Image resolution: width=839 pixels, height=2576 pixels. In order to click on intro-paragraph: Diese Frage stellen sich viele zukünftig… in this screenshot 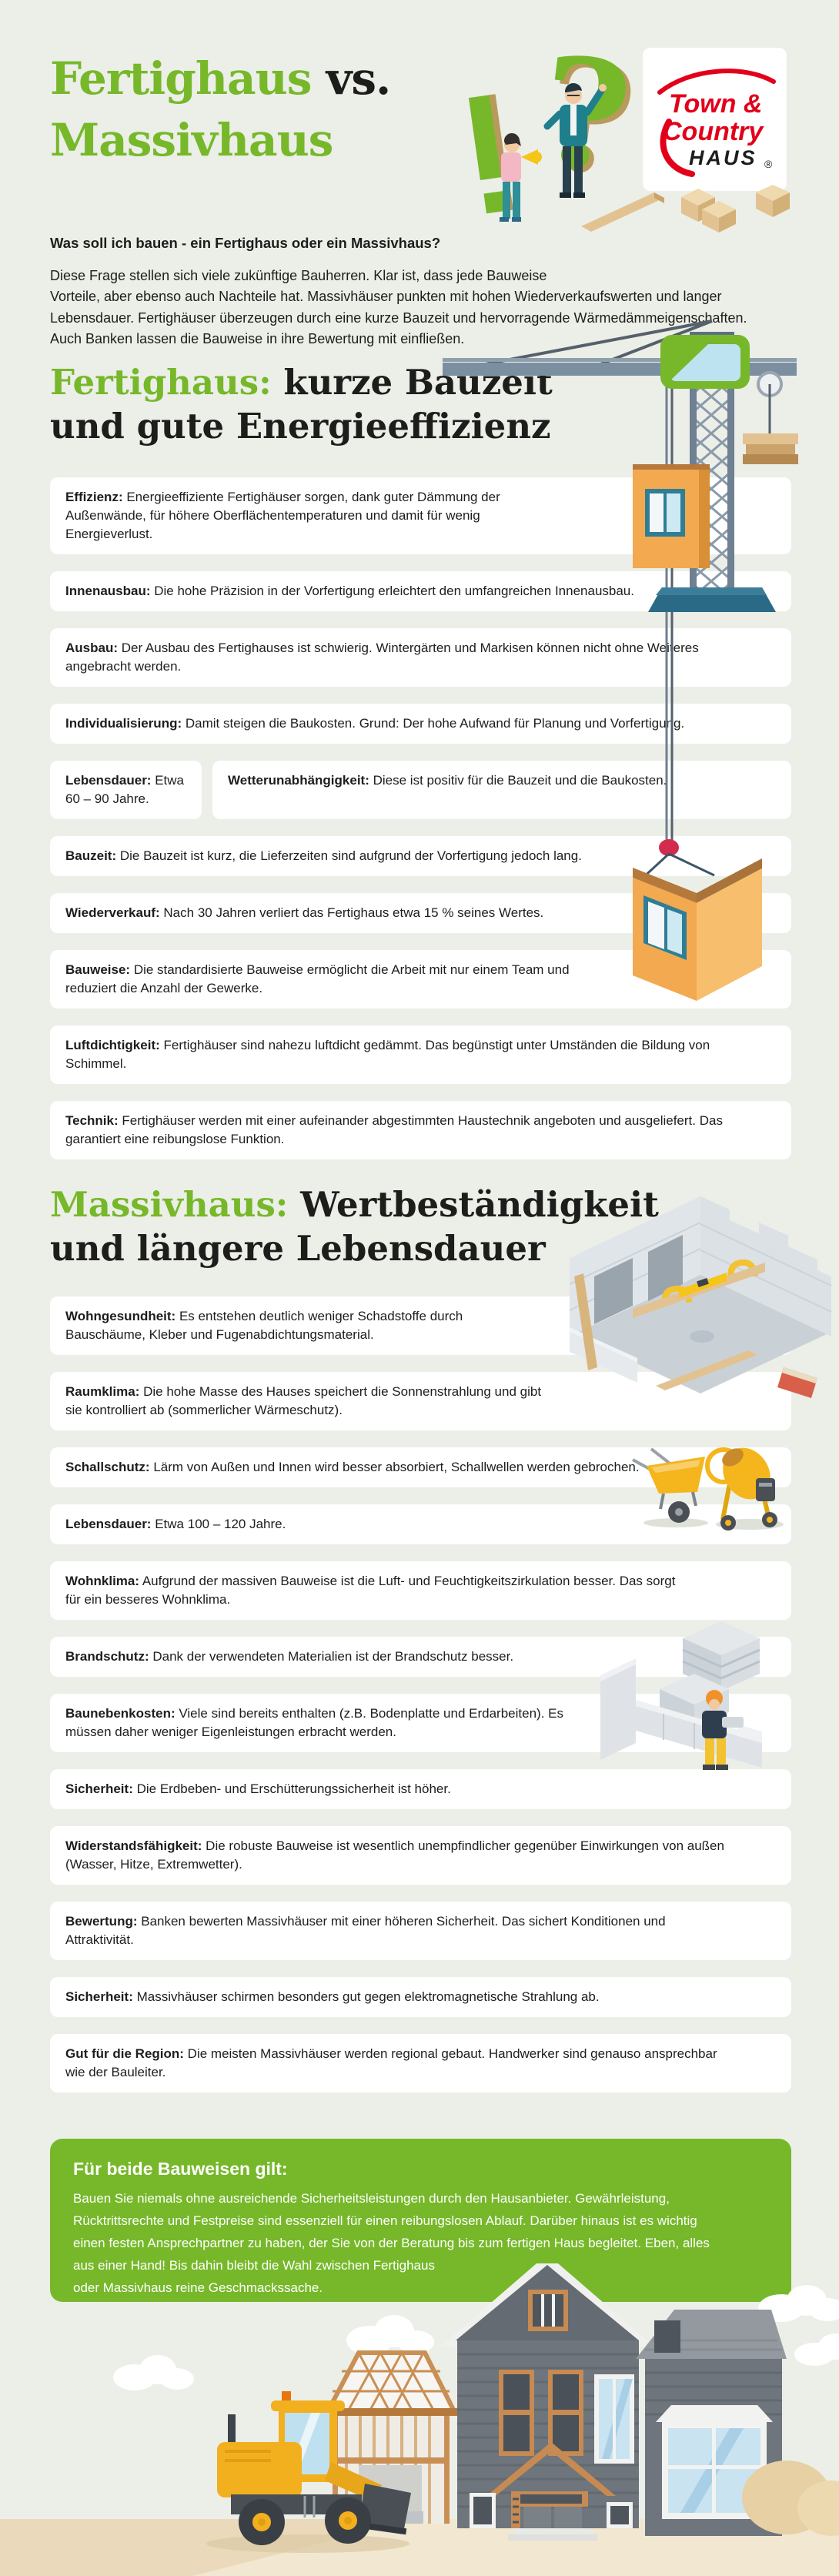, I will do `click(399, 307)`.